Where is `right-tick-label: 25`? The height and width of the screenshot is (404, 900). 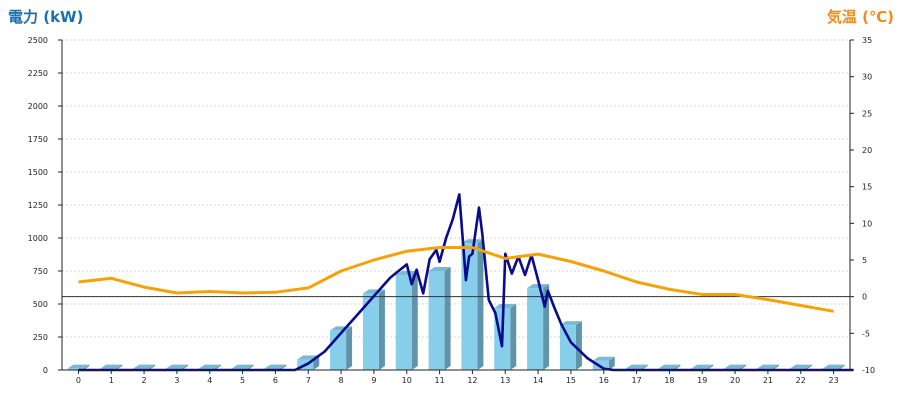
right-tick-label: 25 is located at coordinates (867, 113).